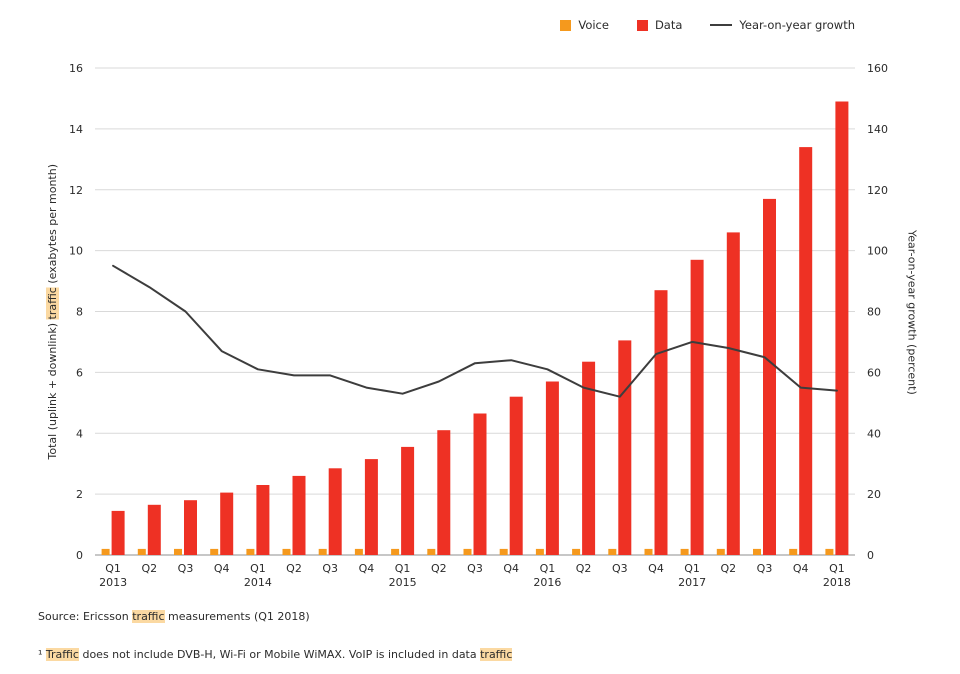  I want to click on legend-label-data: Data, so click(668, 25).